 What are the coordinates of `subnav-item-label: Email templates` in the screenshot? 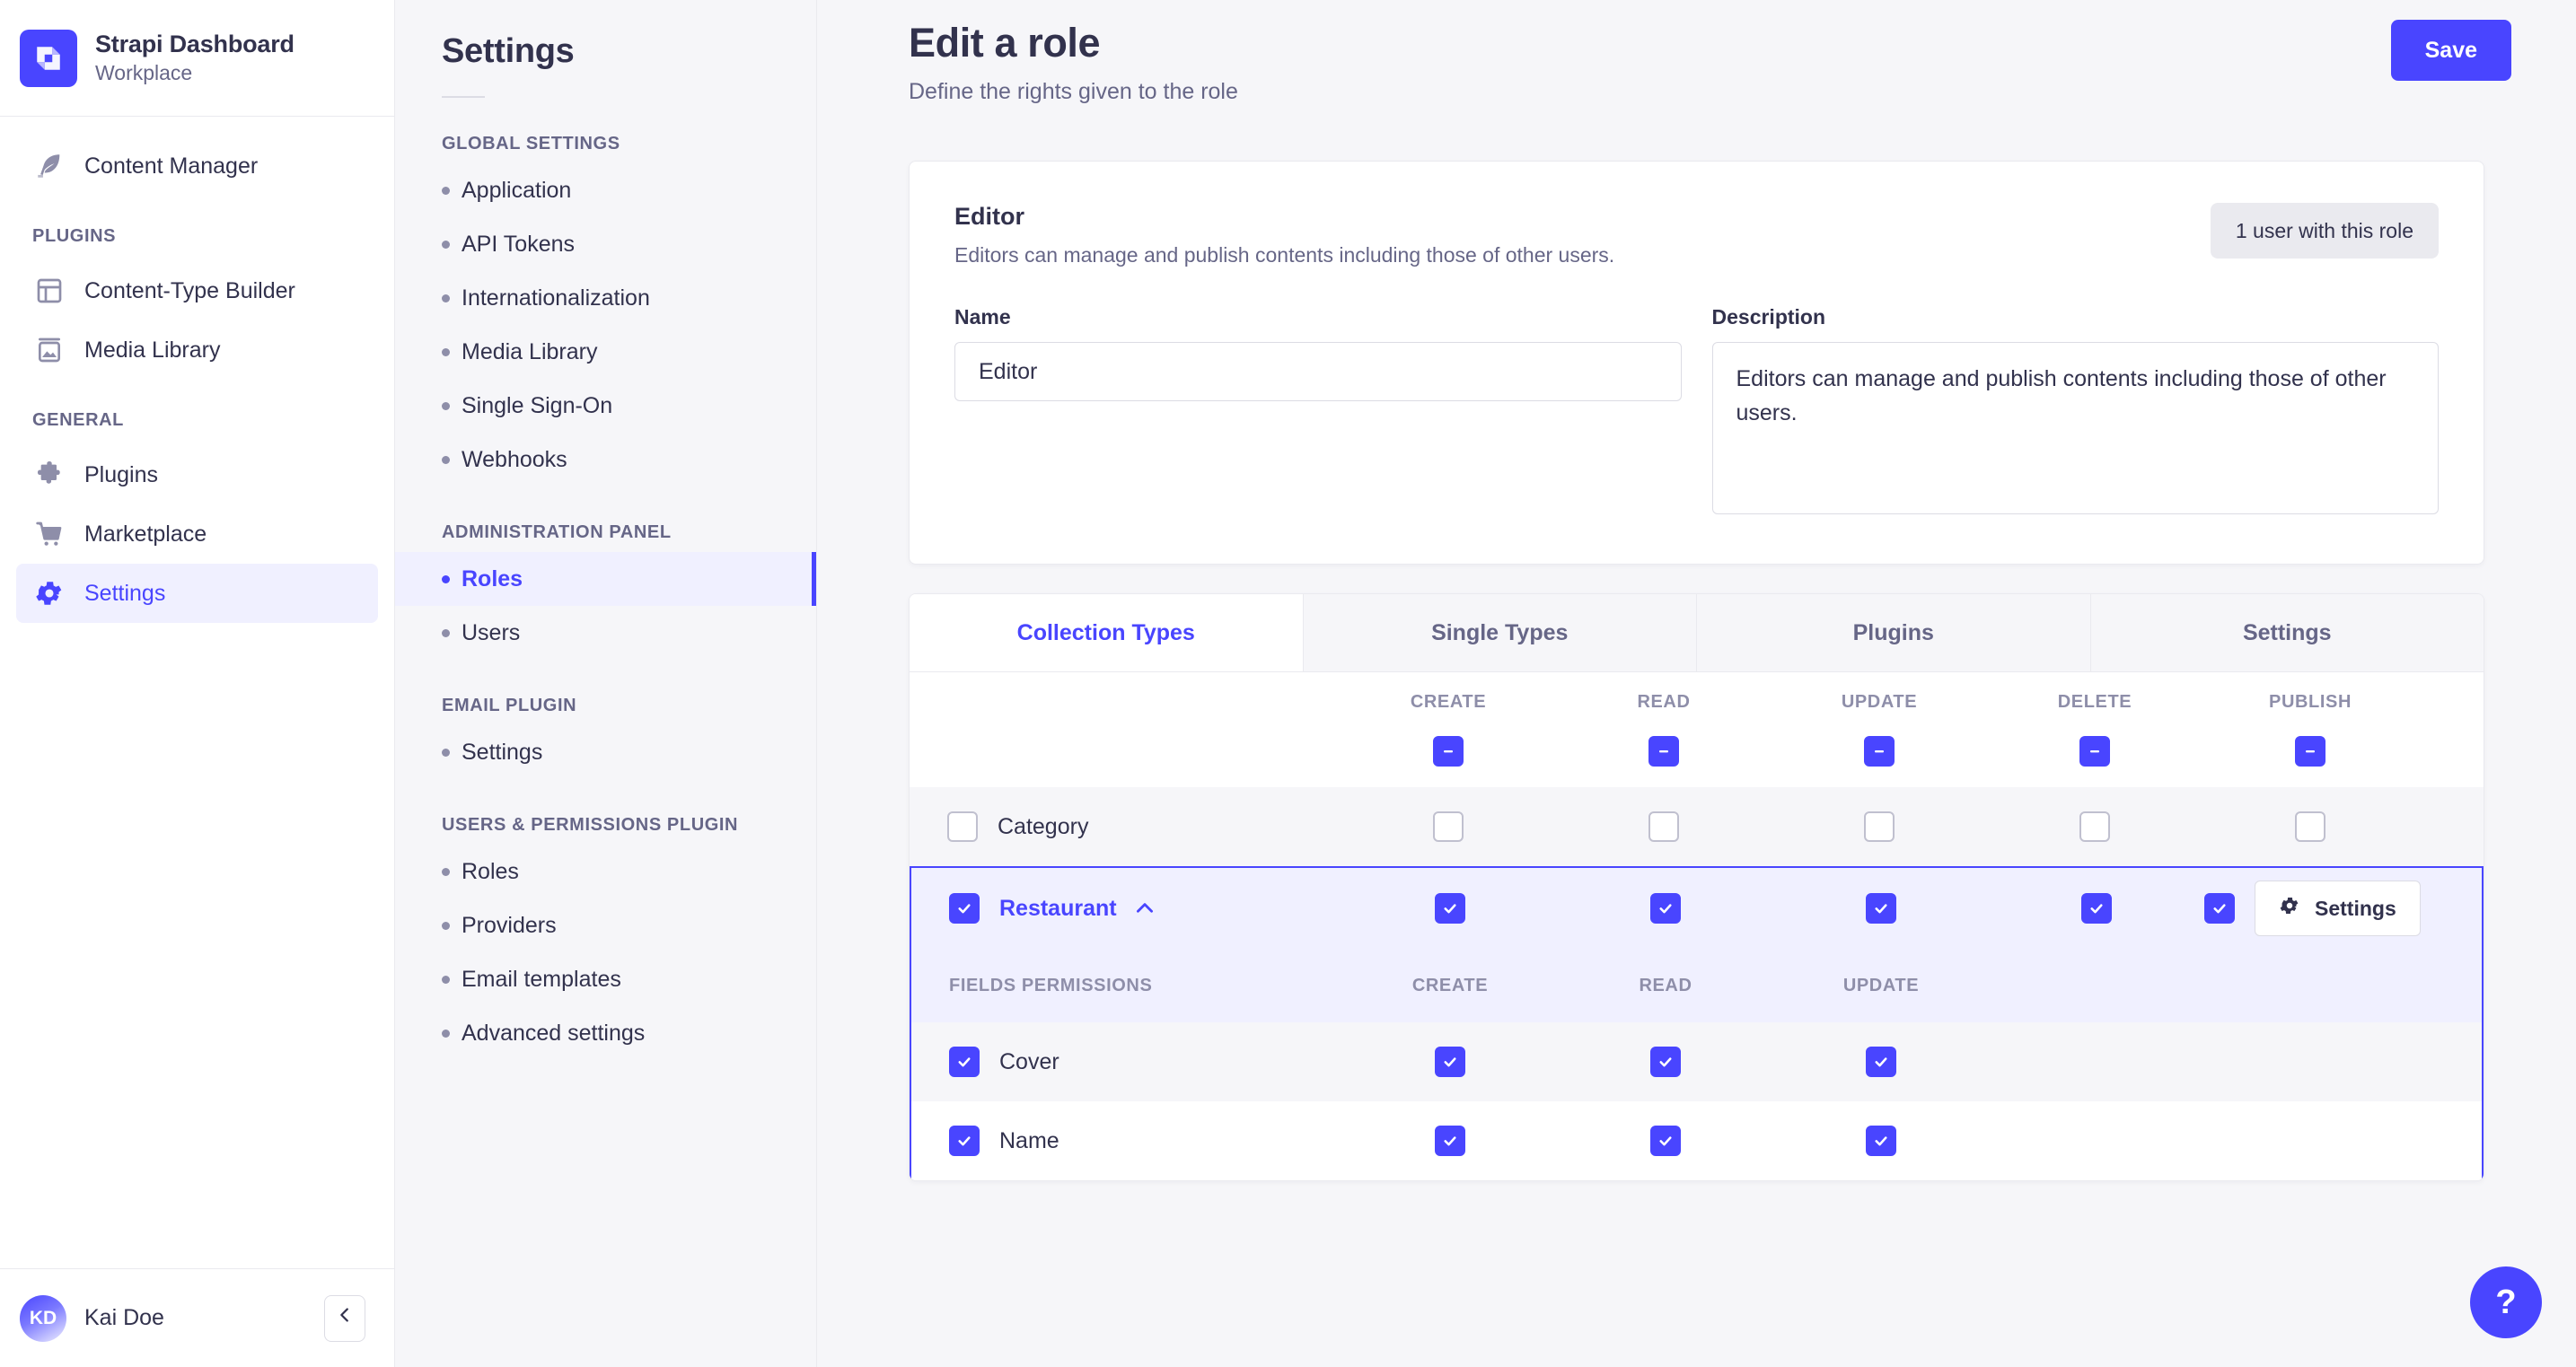 It's located at (541, 979).